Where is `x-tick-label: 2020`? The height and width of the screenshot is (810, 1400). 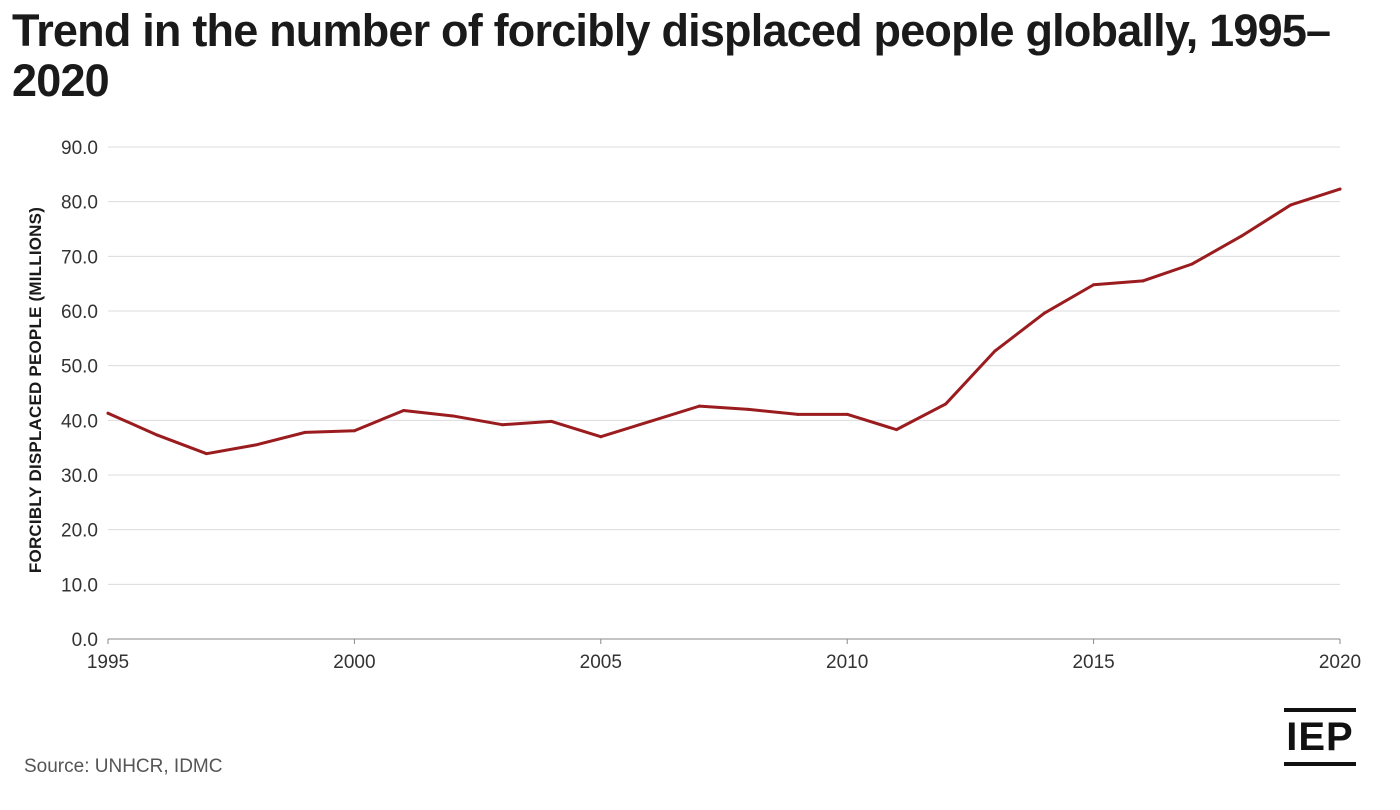 x-tick-label: 2020 is located at coordinates (1340, 662).